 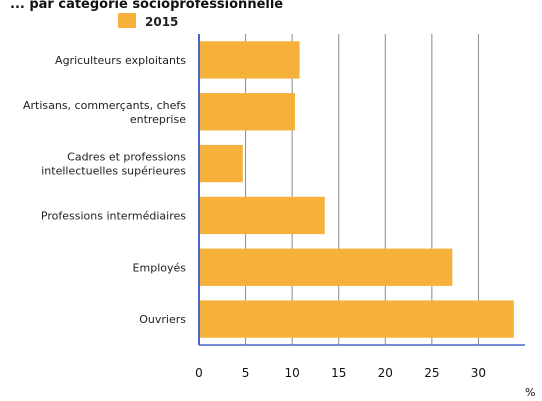 What do you see at coordinates (246, 373) in the screenshot?
I see `x-tick-label: 5` at bounding box center [246, 373].